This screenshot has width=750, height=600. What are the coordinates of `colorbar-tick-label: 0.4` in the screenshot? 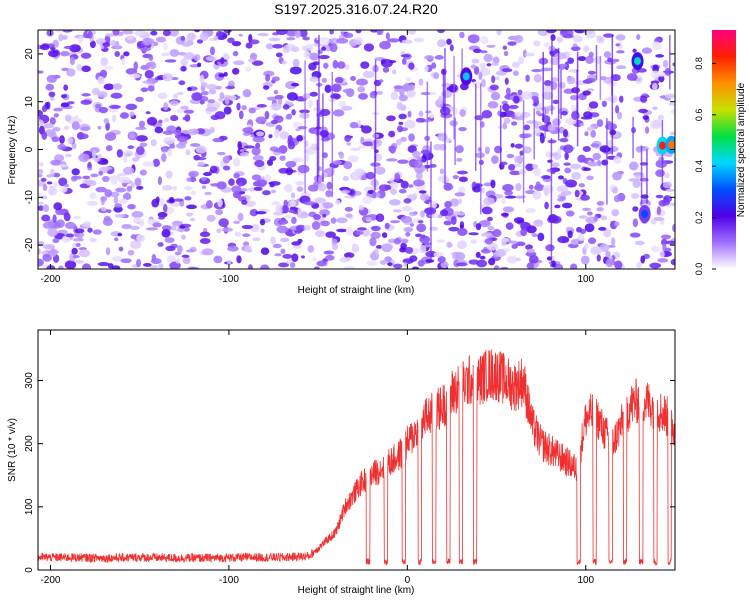 It's located at (699, 166).